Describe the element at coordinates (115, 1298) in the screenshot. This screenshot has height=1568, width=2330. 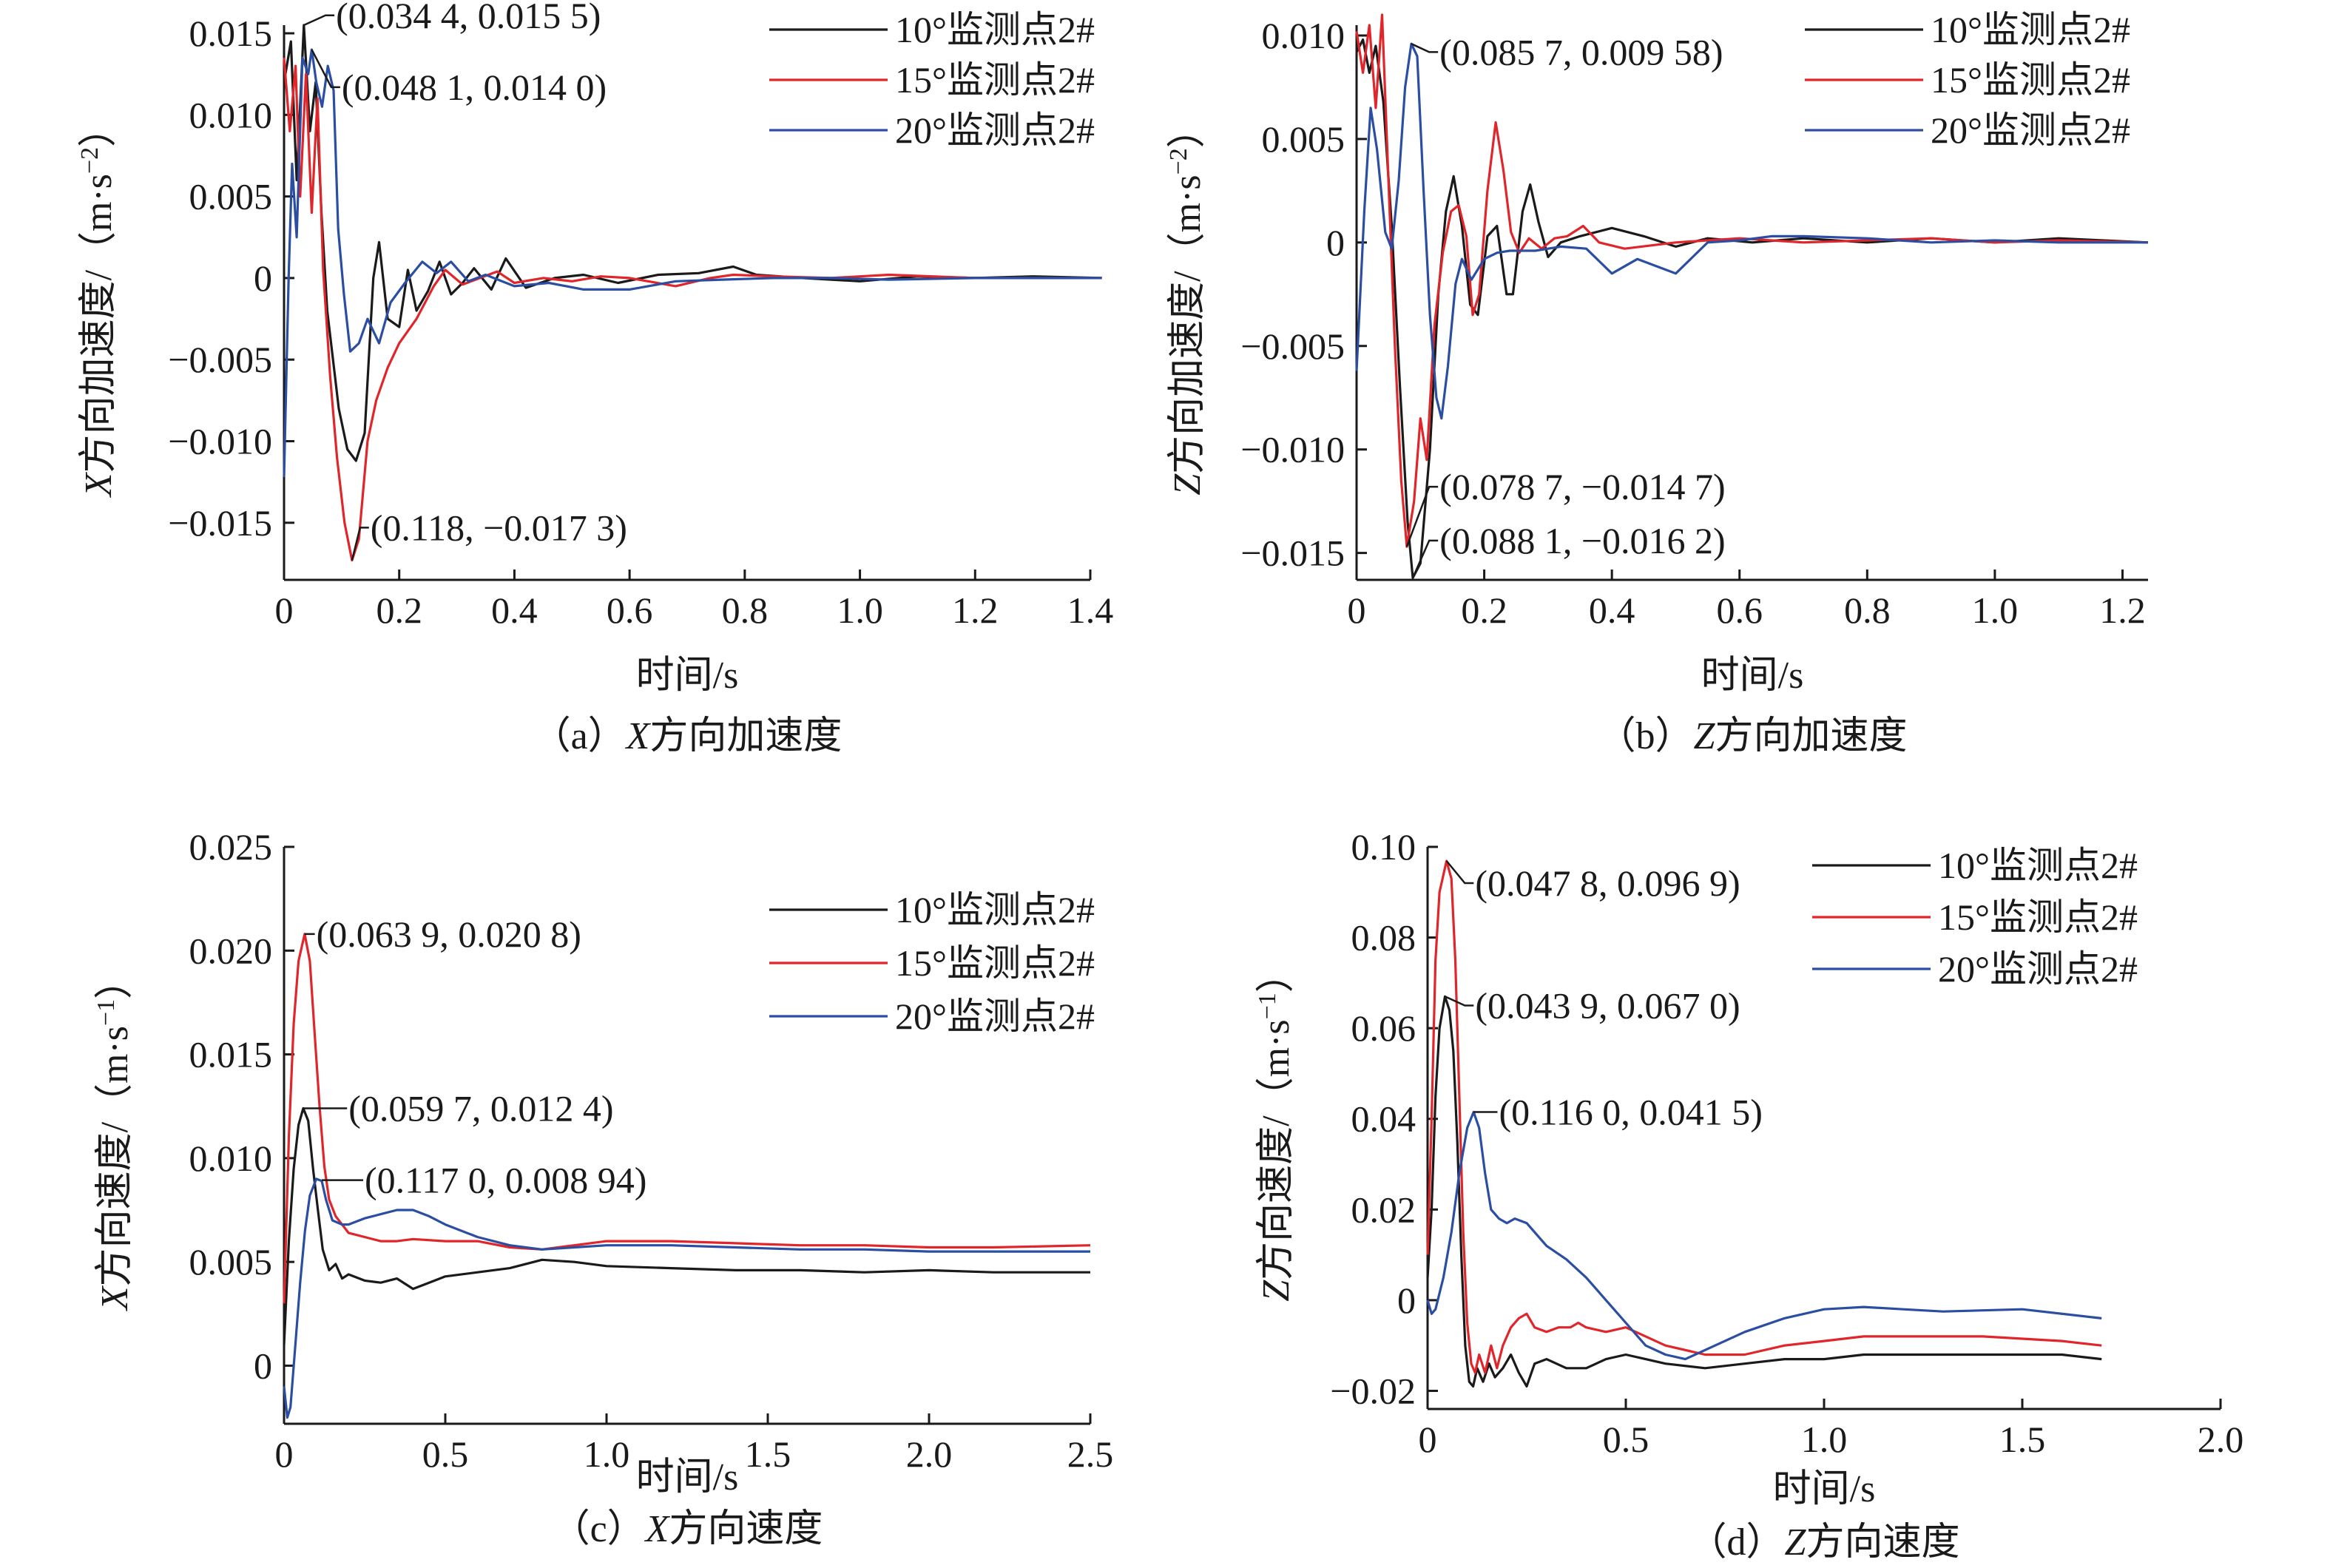
I see `y-axis-label-symbol: X` at that location.